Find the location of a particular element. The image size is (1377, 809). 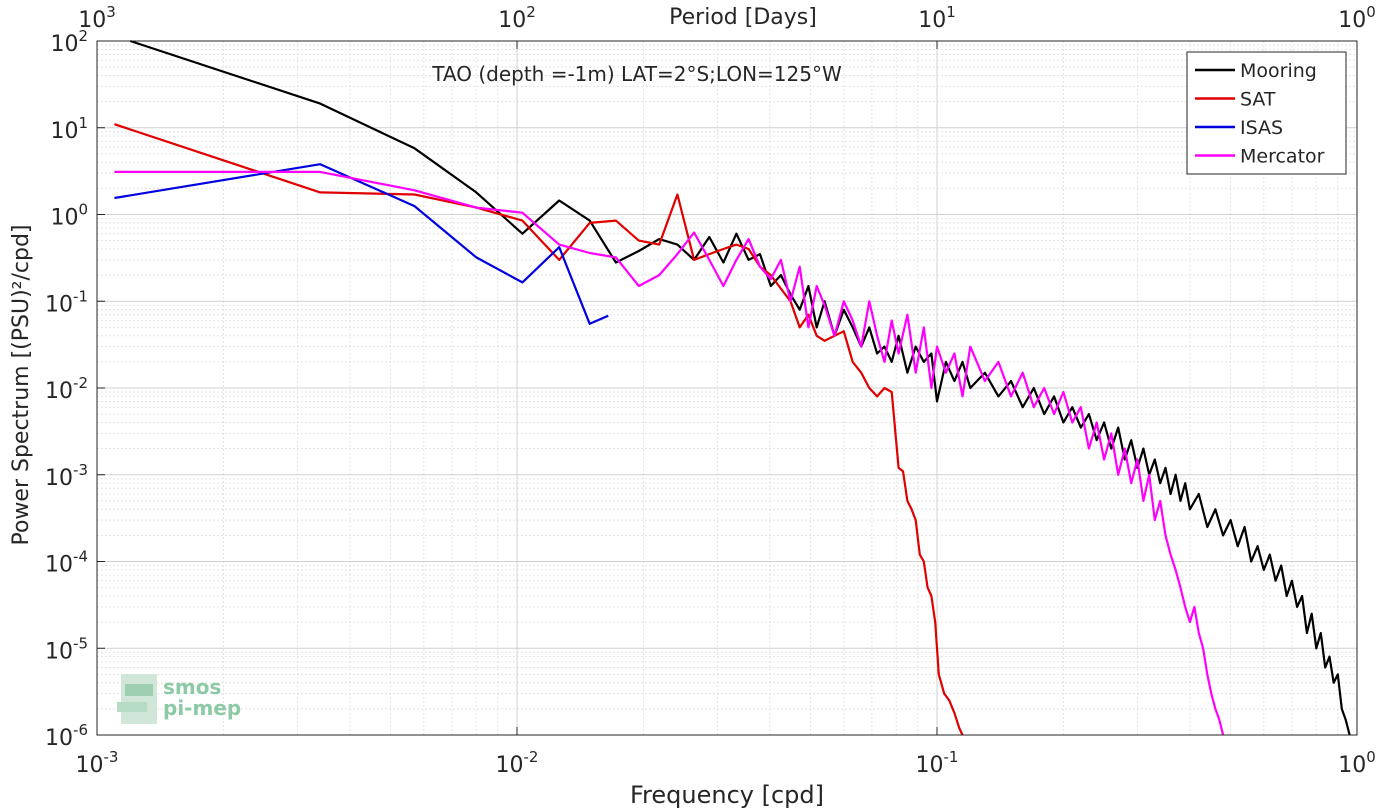

y-tick-label: 10⁻³ is located at coordinates (66, 476).